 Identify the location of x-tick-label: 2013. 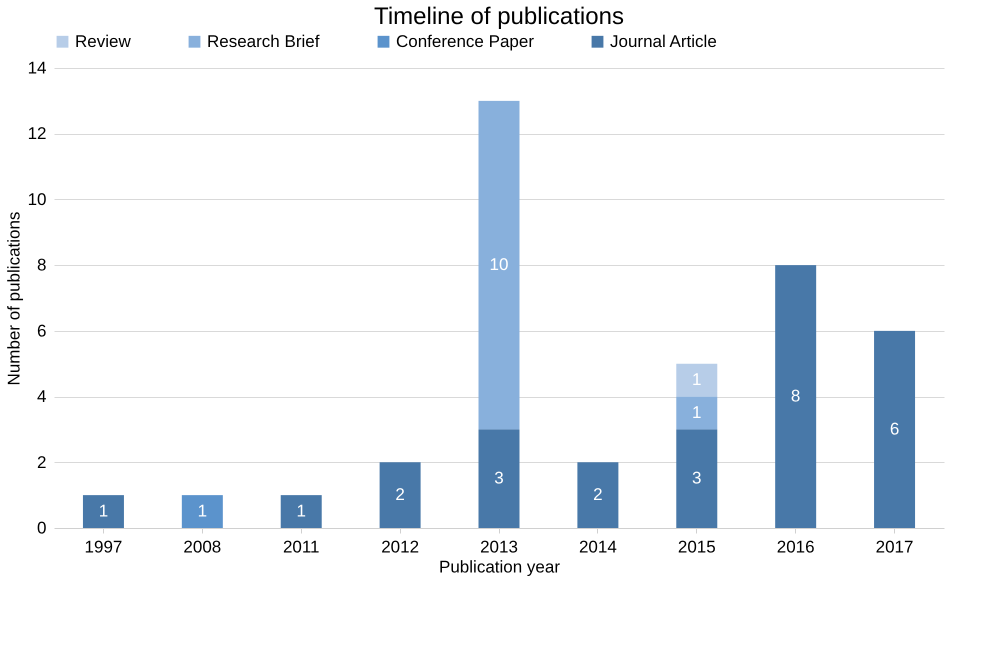
(499, 547).